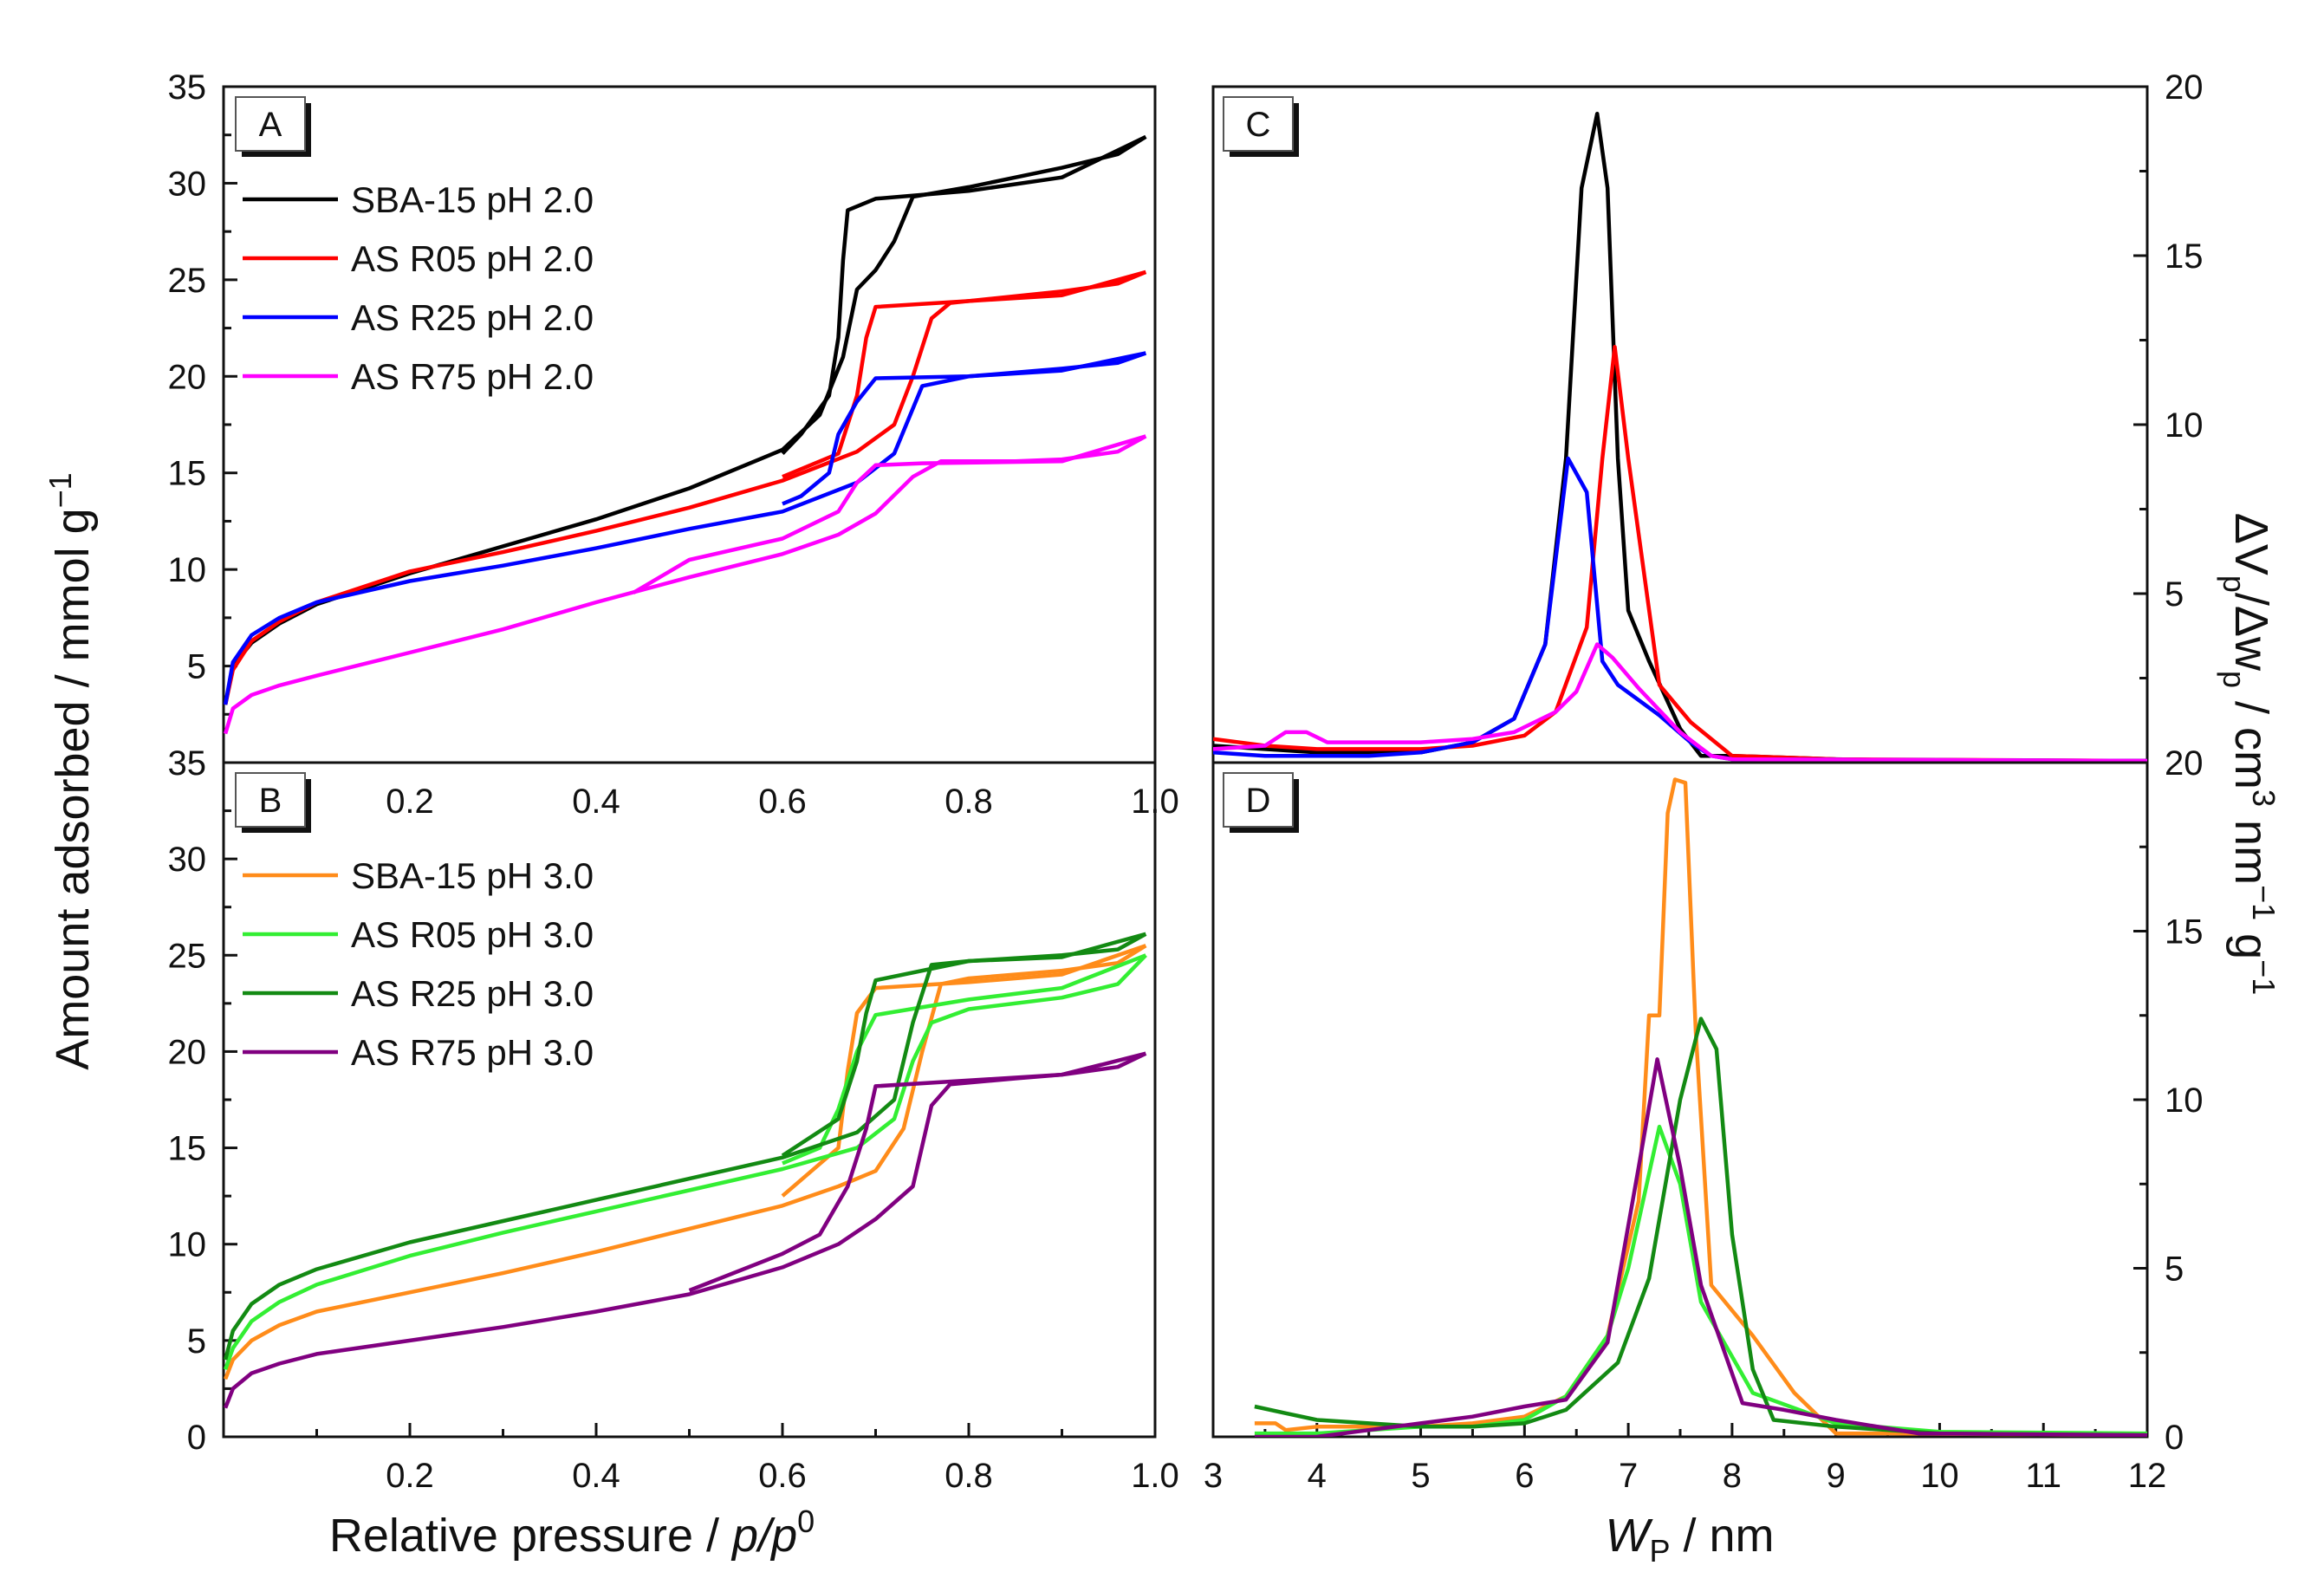 The height and width of the screenshot is (1572, 2324). I want to click on x-tick-label: 8, so click(1732, 1476).